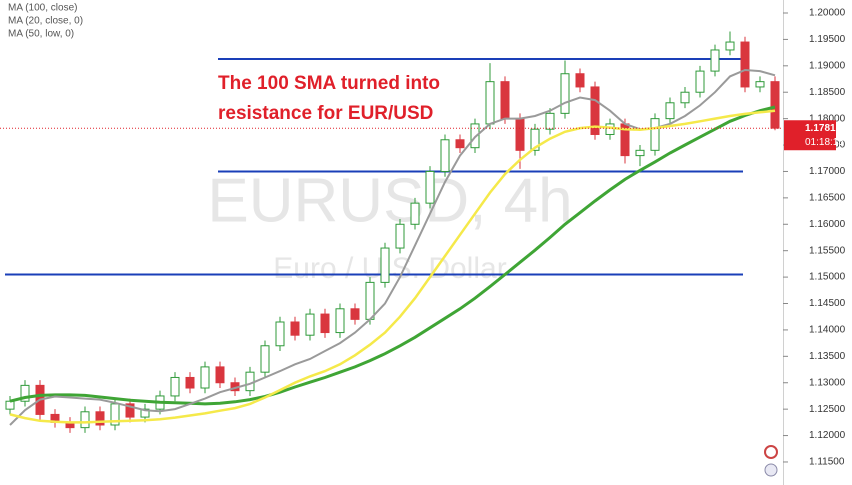 This screenshot has width=852, height=485. I want to click on y-tick-label: 1.14000, so click(827, 330).